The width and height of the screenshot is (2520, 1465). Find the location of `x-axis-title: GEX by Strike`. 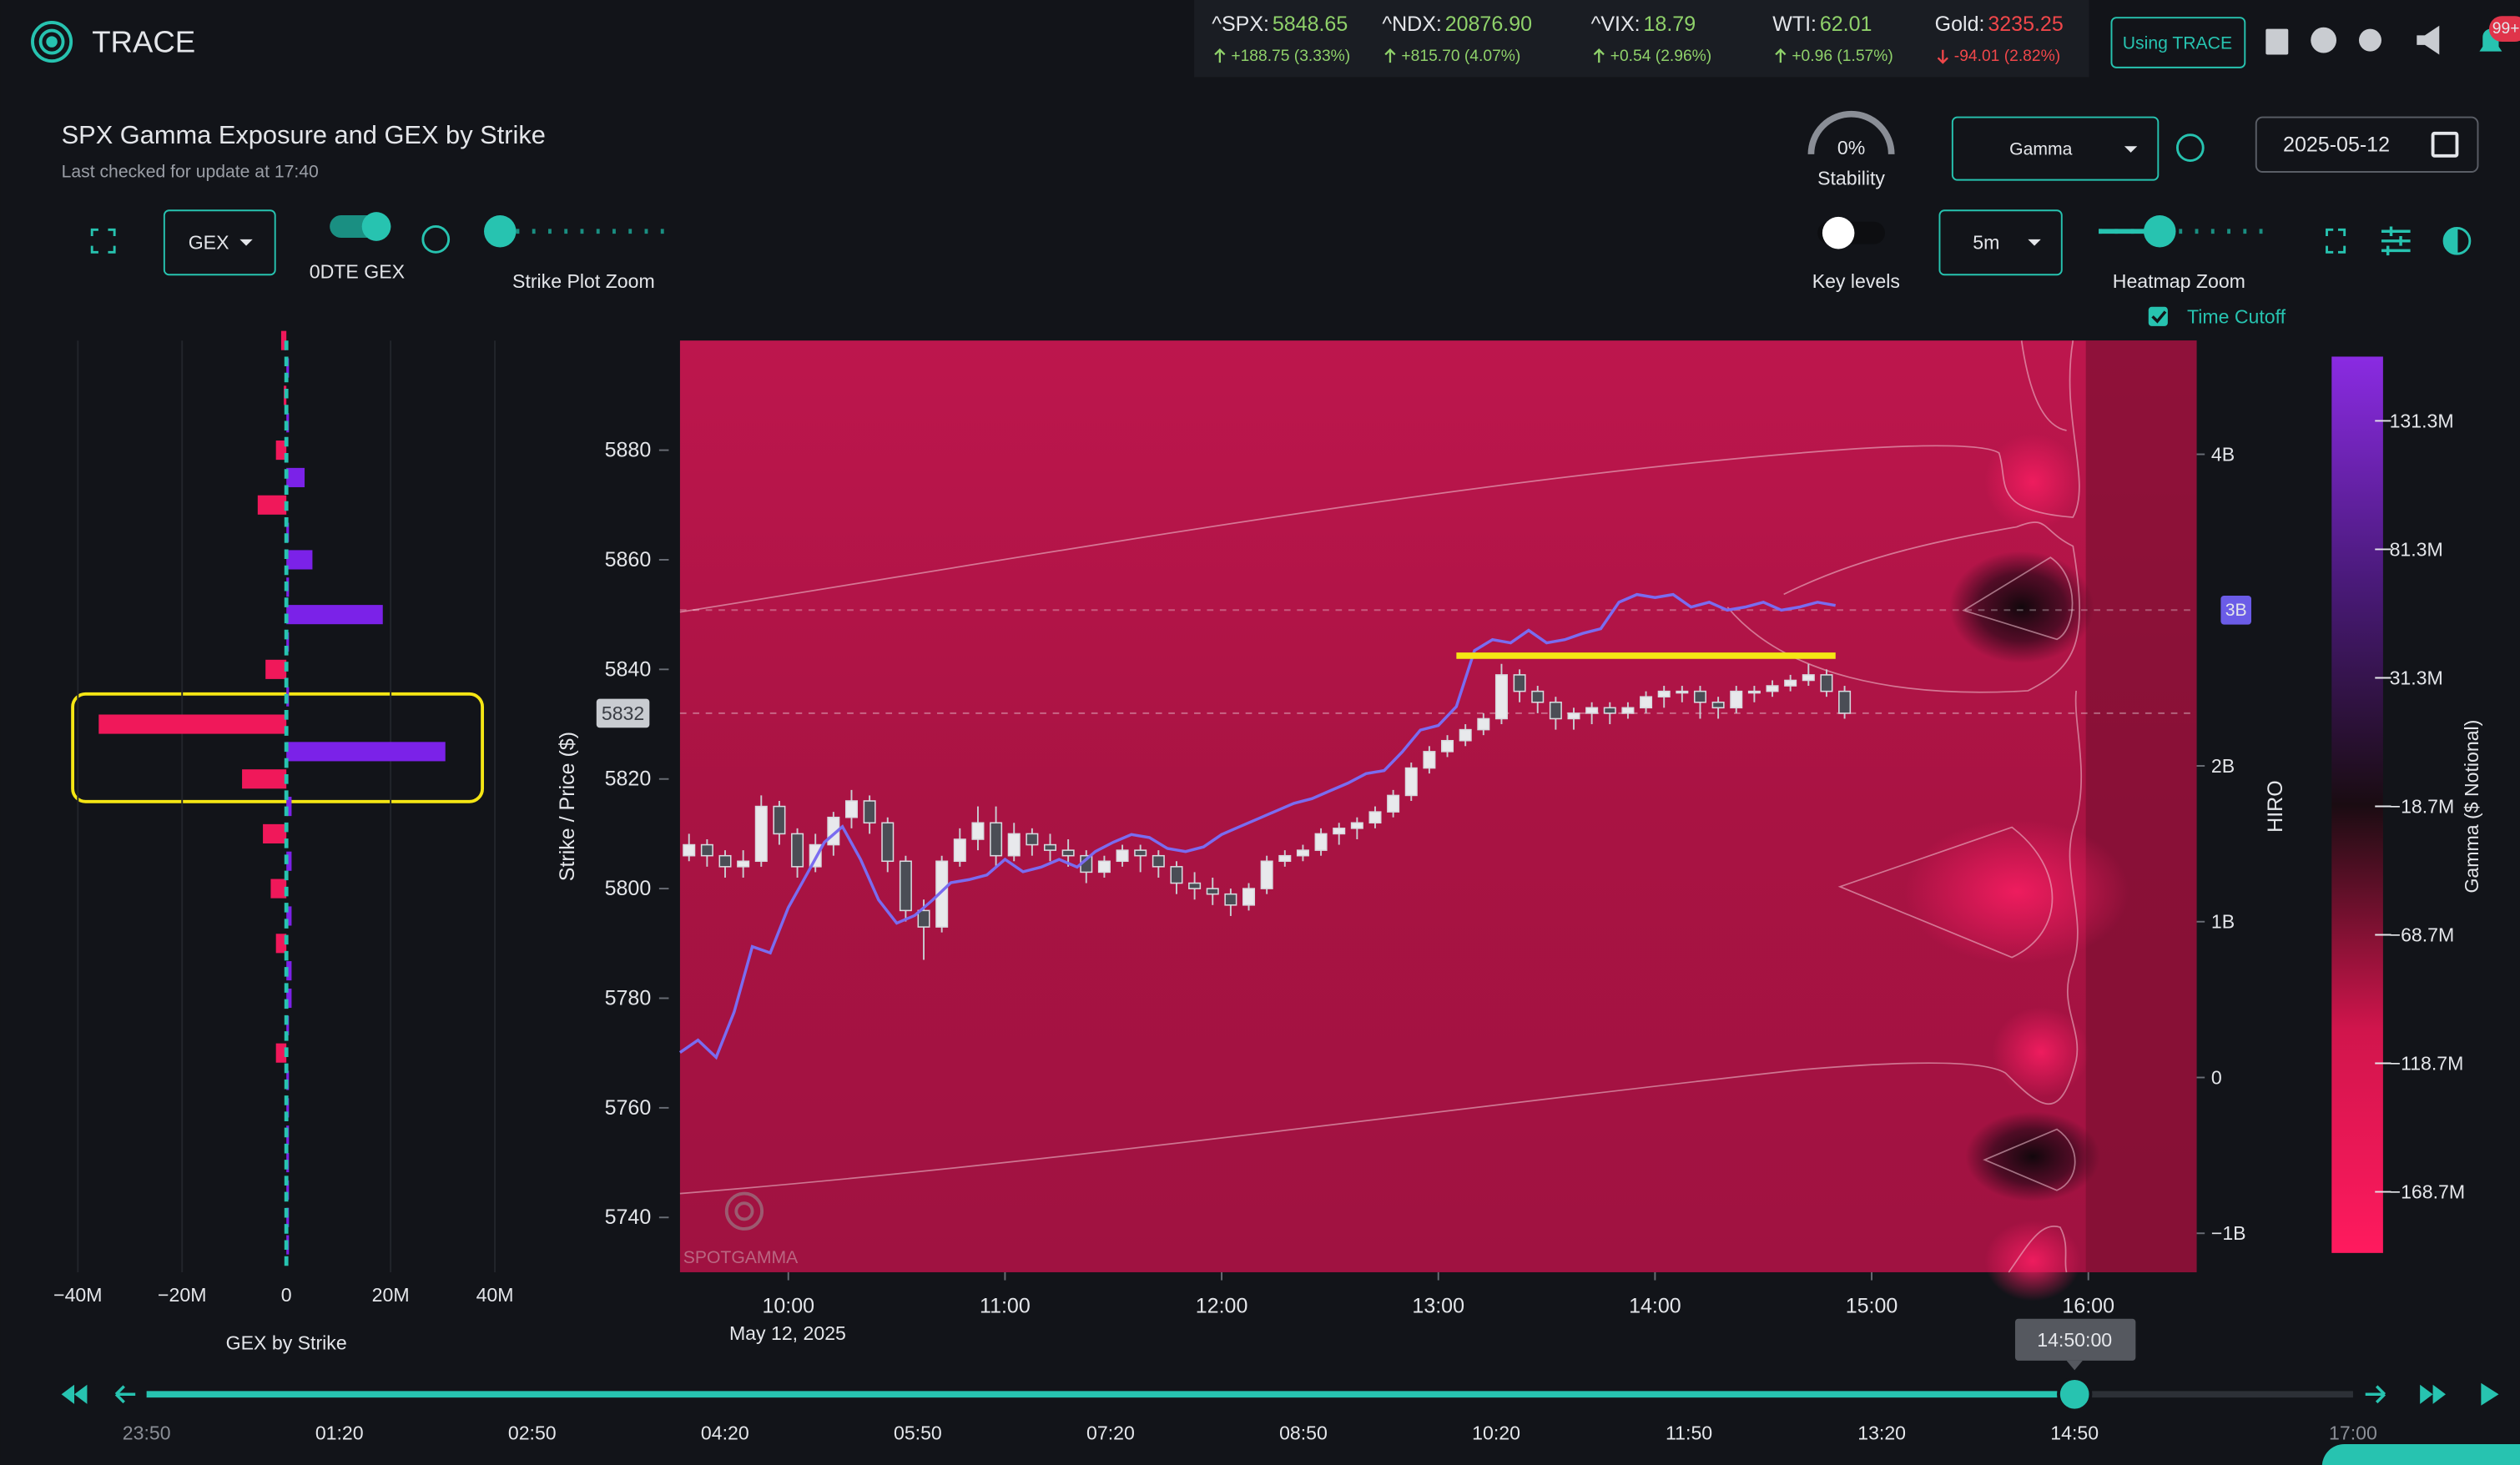

x-axis-title: GEX by Strike is located at coordinates (286, 1343).